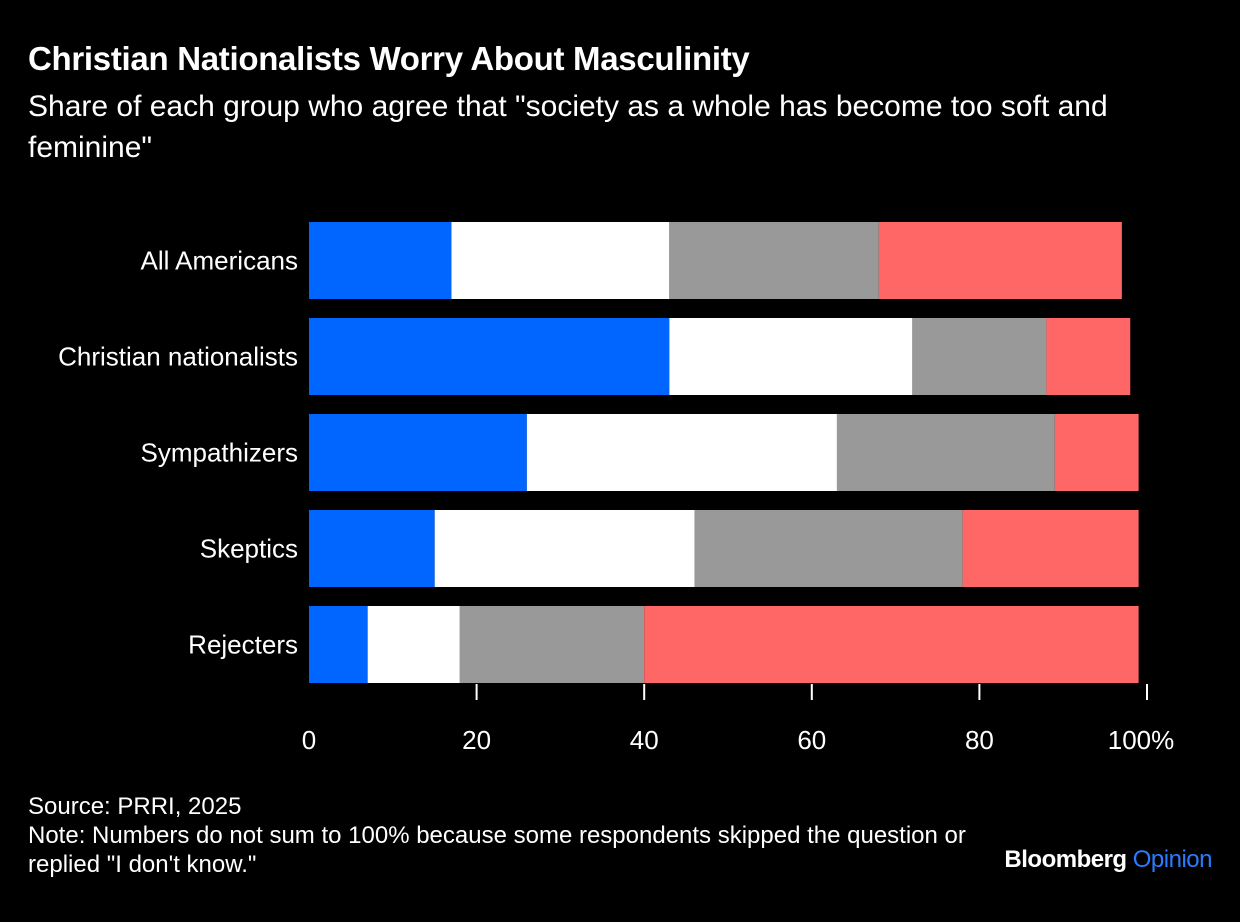 The height and width of the screenshot is (922, 1240). What do you see at coordinates (979, 740) in the screenshot?
I see `x-tick-label: 80` at bounding box center [979, 740].